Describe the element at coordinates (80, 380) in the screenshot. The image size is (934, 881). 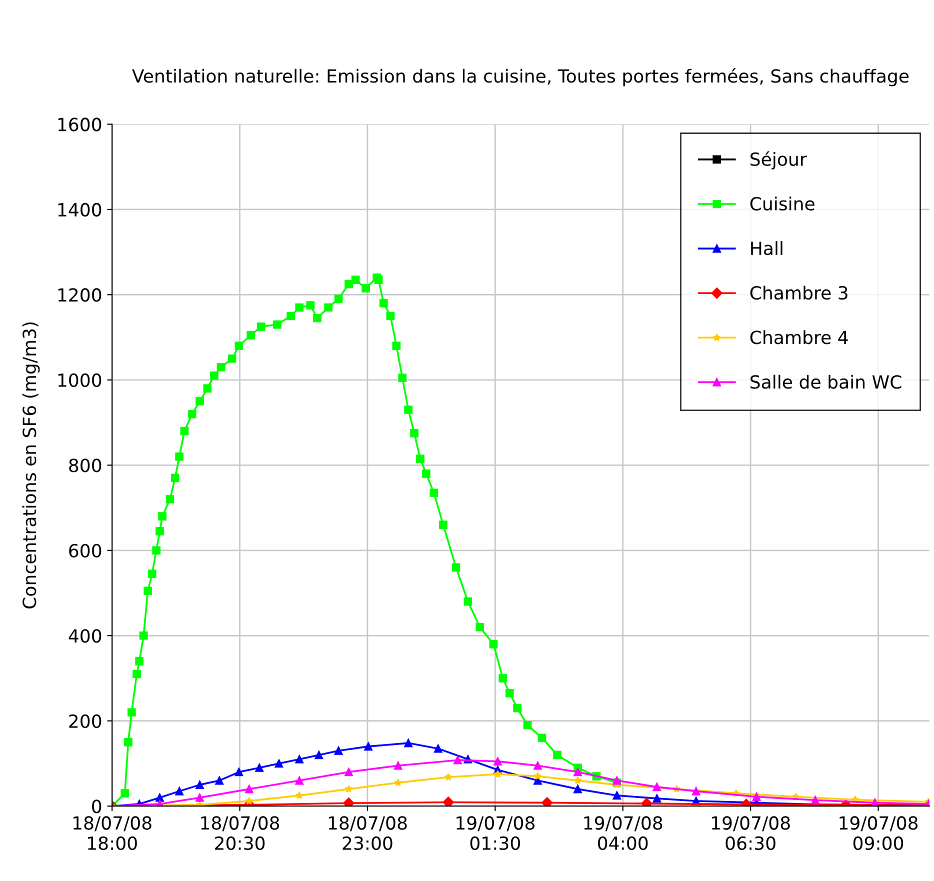
I see `y-tick-label: 1000` at that location.